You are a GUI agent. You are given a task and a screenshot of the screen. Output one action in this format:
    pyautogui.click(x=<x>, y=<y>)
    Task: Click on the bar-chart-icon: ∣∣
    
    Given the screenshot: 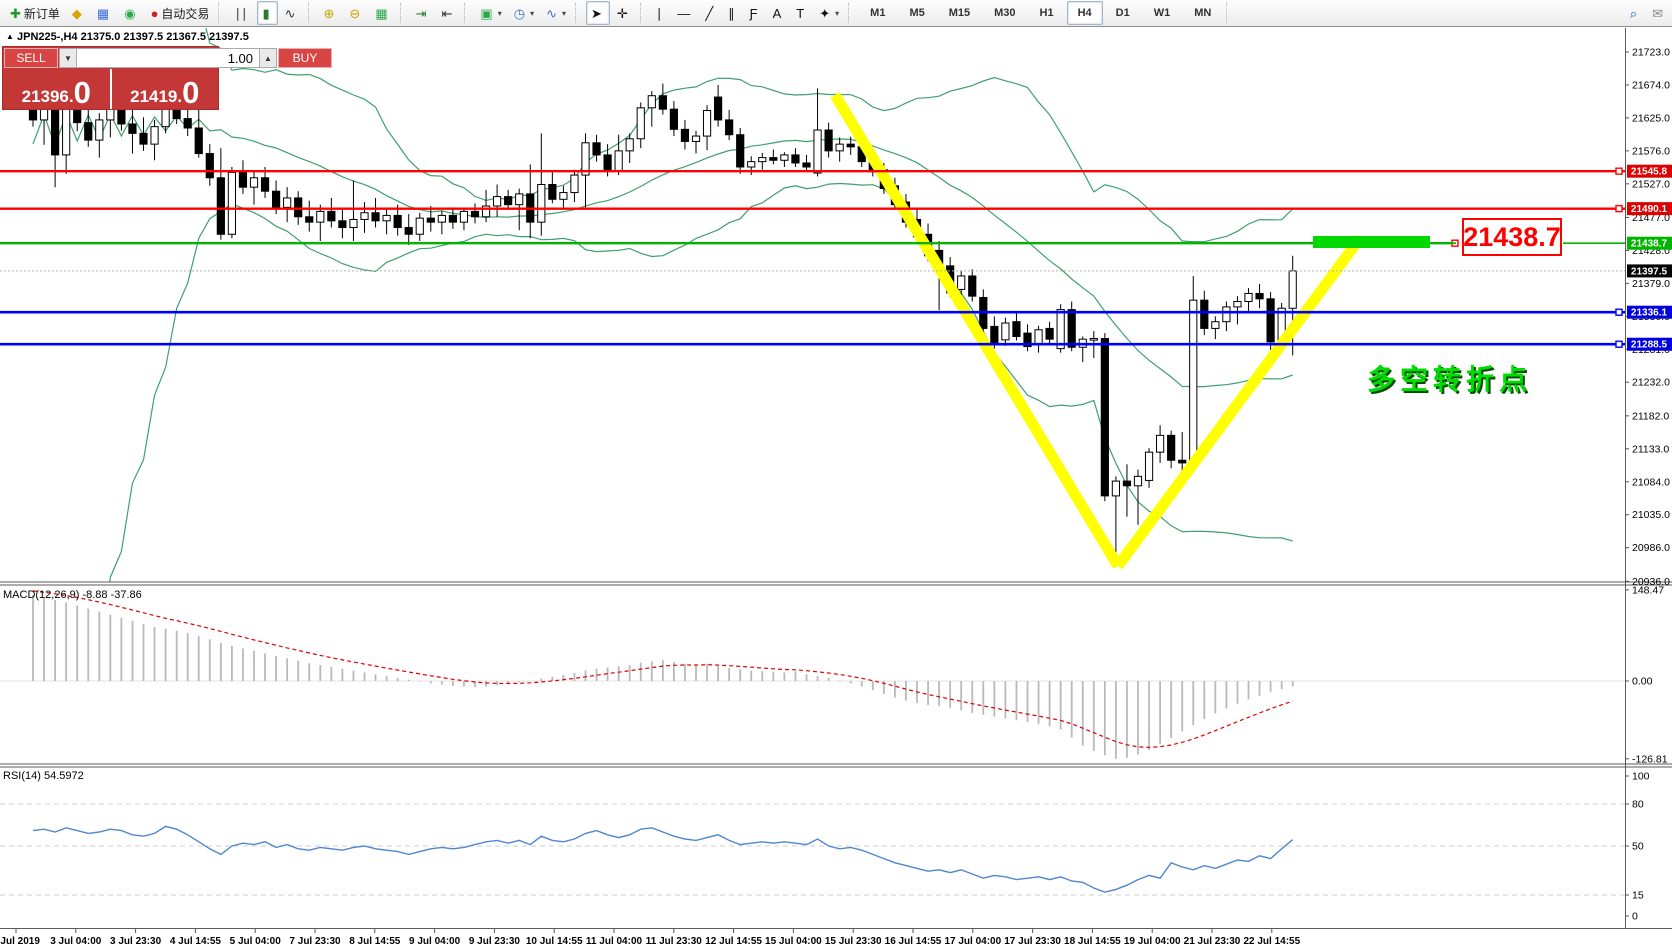 What is the action you would take?
    pyautogui.click(x=242, y=13)
    